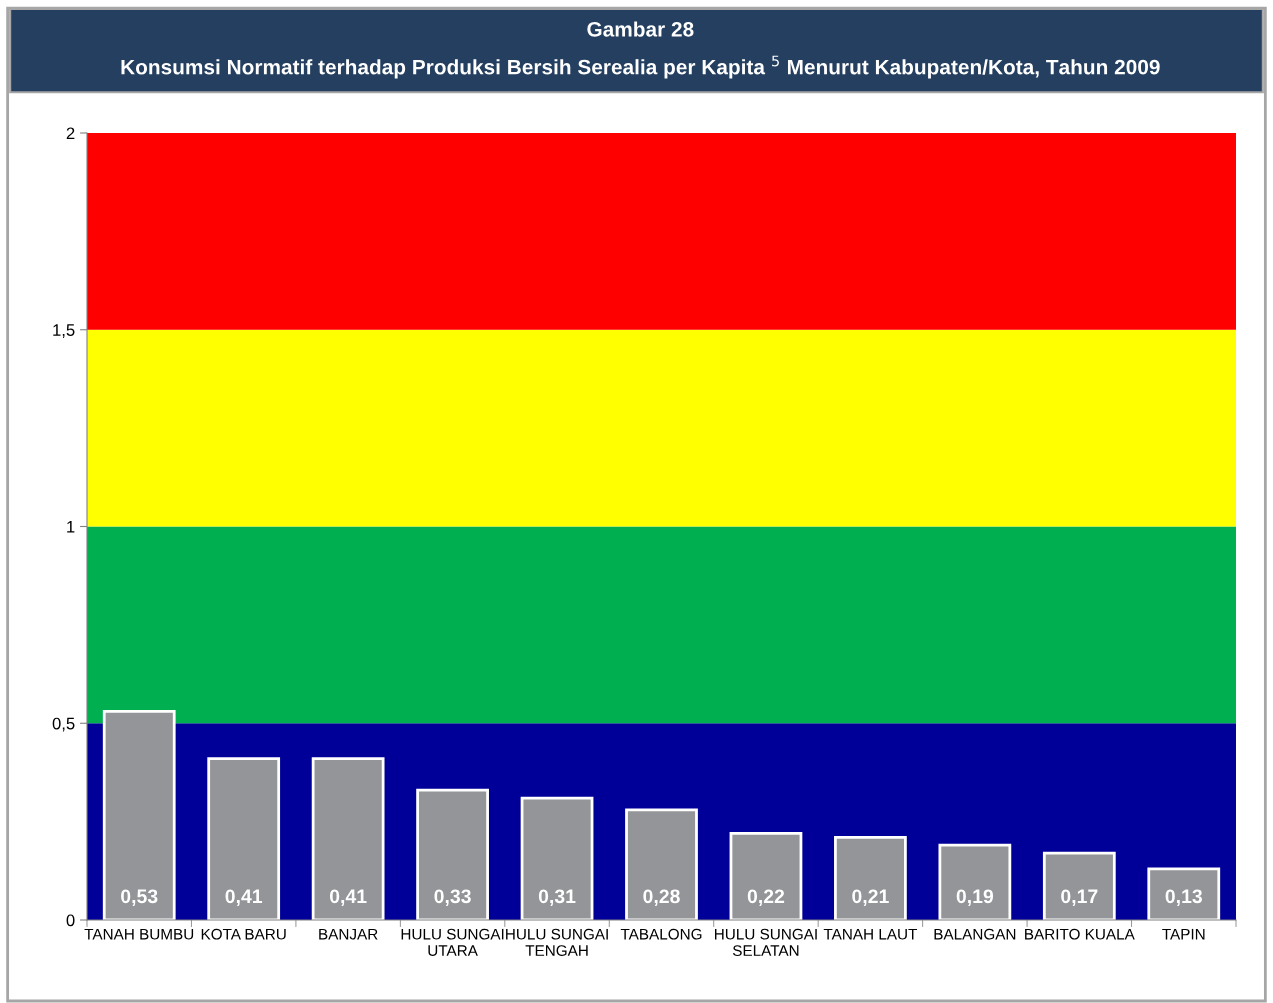 The width and height of the screenshot is (1273, 1003). I want to click on data-label: 0,13, so click(1183, 897).